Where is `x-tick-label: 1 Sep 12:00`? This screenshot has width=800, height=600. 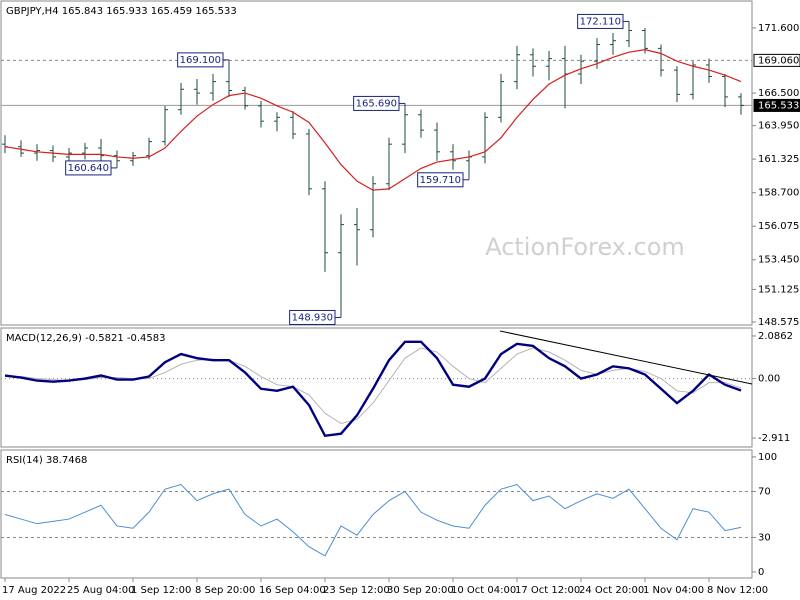
x-tick-label: 1 Sep 12:00 is located at coordinates (161, 590).